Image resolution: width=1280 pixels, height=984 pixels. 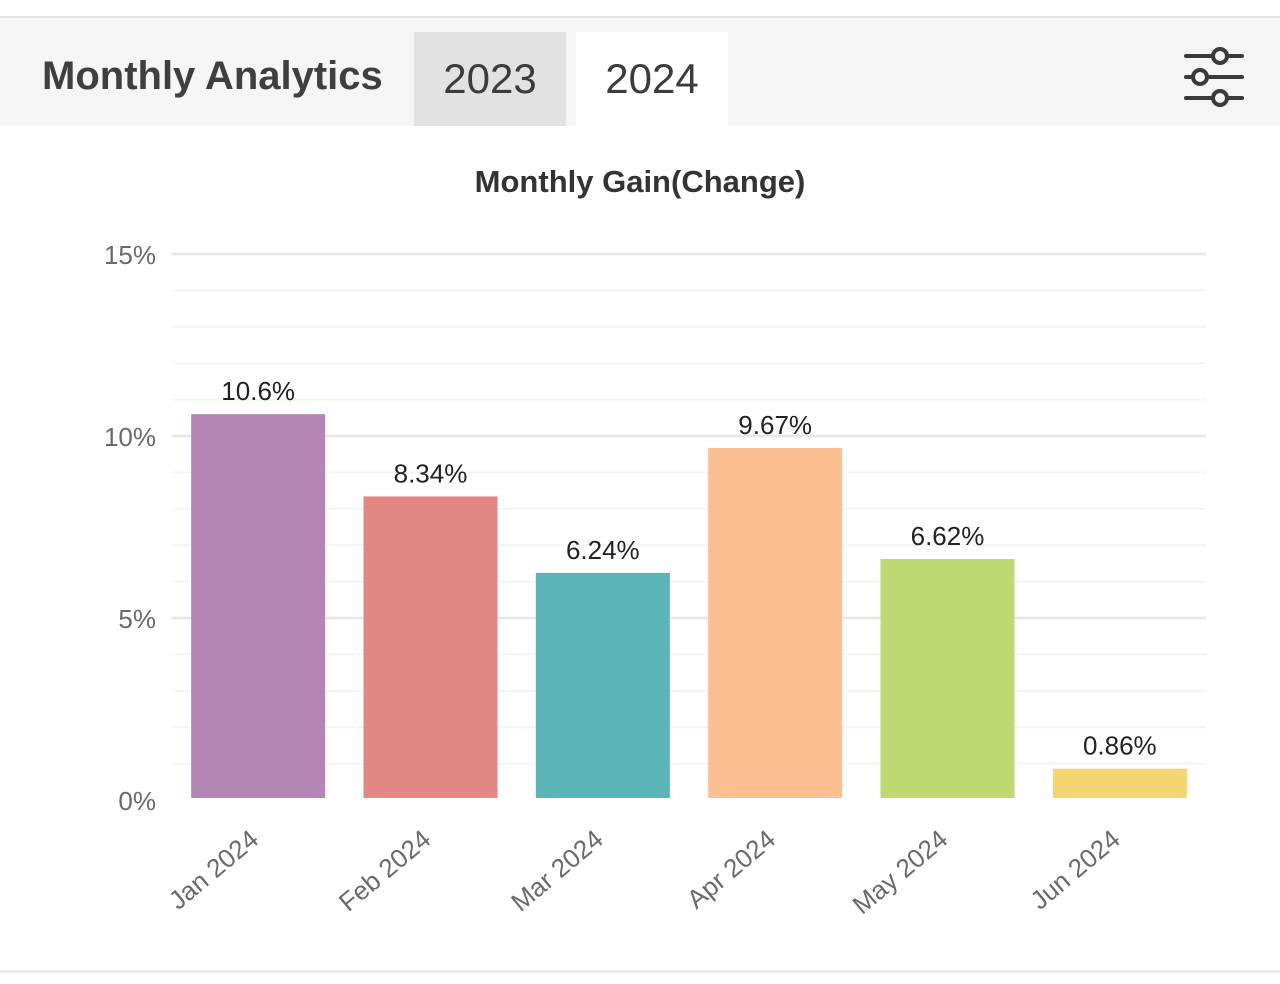 What do you see at coordinates (775, 425) in the screenshot?
I see `data-label: 9.67%` at bounding box center [775, 425].